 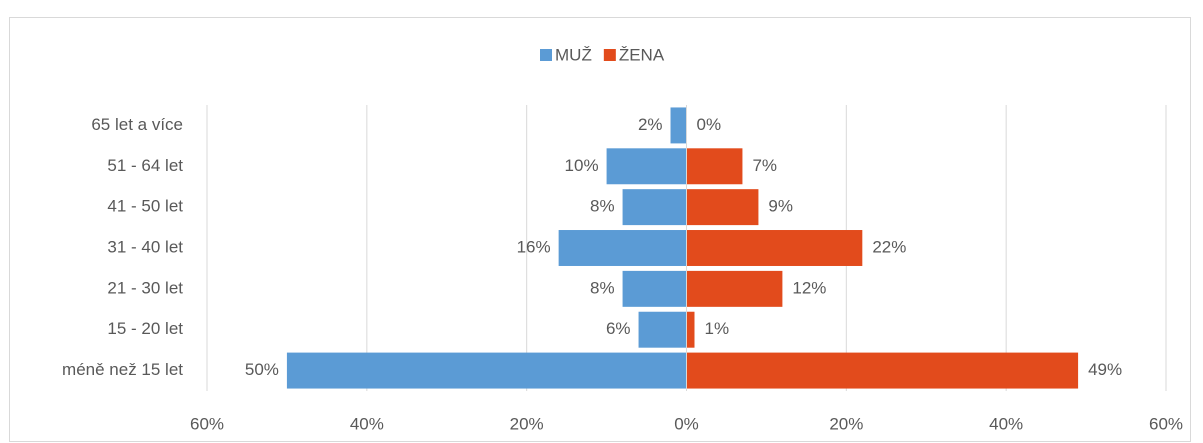 I want to click on data-label: 1%, so click(x=716, y=328).